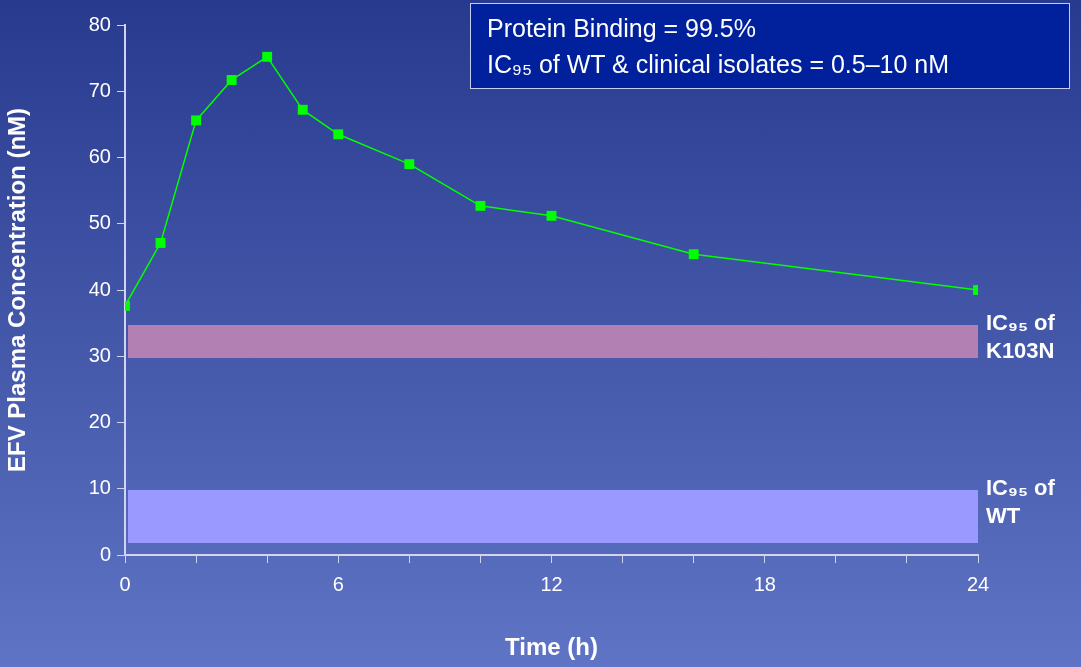  What do you see at coordinates (978, 583) in the screenshot?
I see `x-tick-label: 24` at bounding box center [978, 583].